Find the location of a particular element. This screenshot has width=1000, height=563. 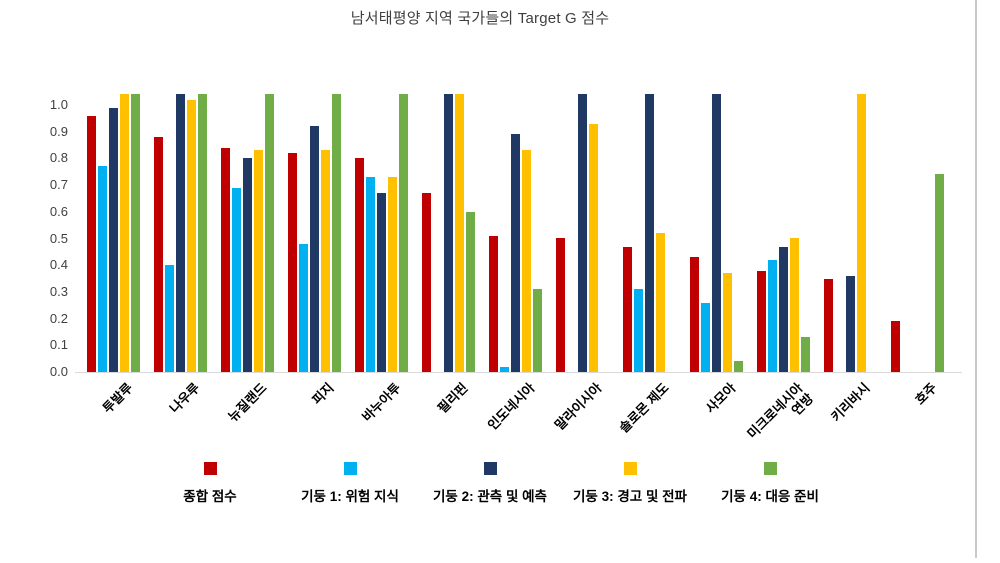

x-axis-category-label: 필리핀 is located at coordinates (452, 398).